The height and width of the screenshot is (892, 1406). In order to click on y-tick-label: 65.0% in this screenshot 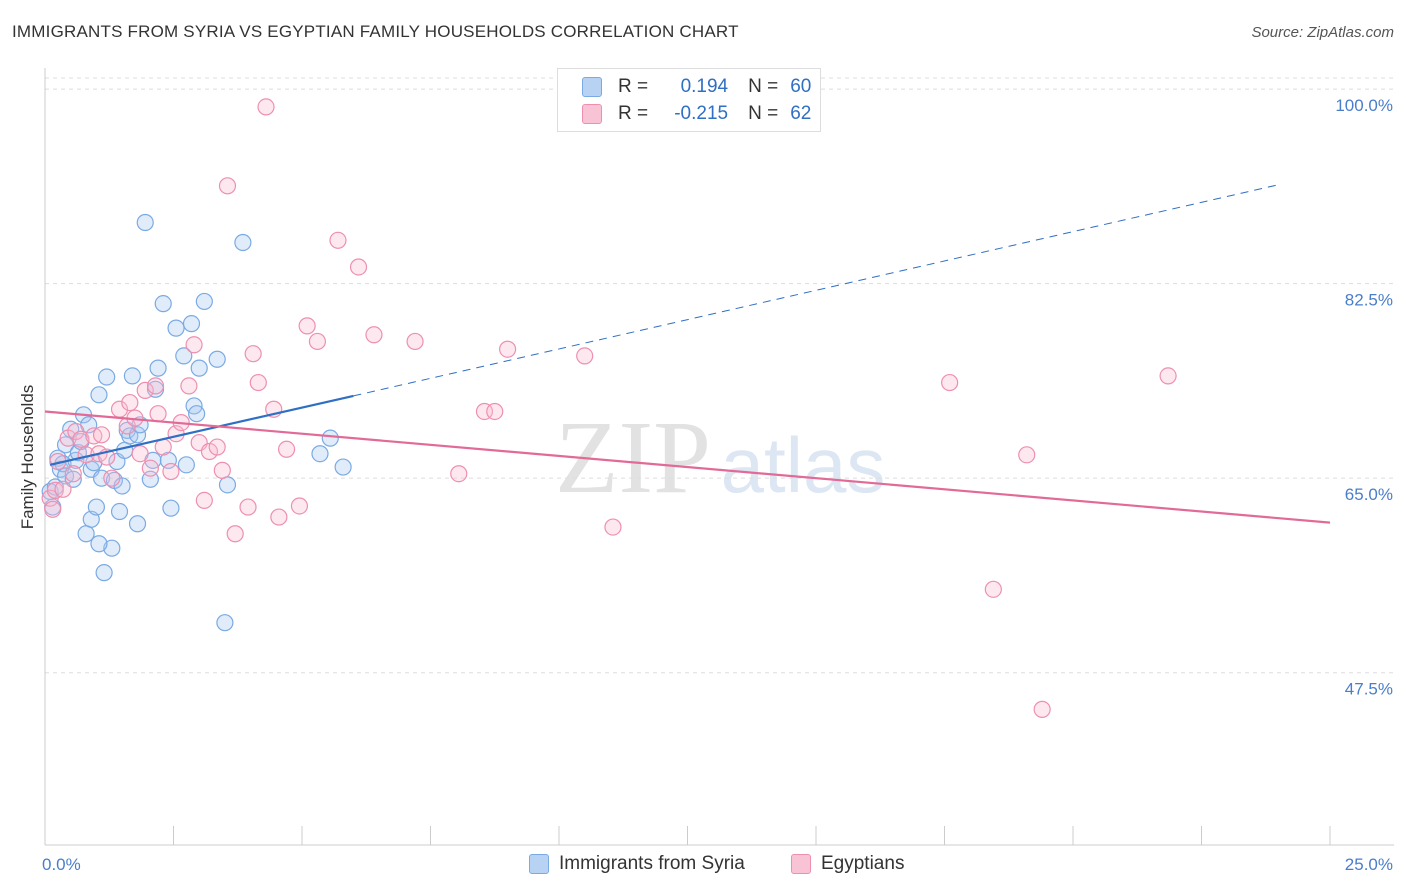, I will do `click(1369, 494)`.